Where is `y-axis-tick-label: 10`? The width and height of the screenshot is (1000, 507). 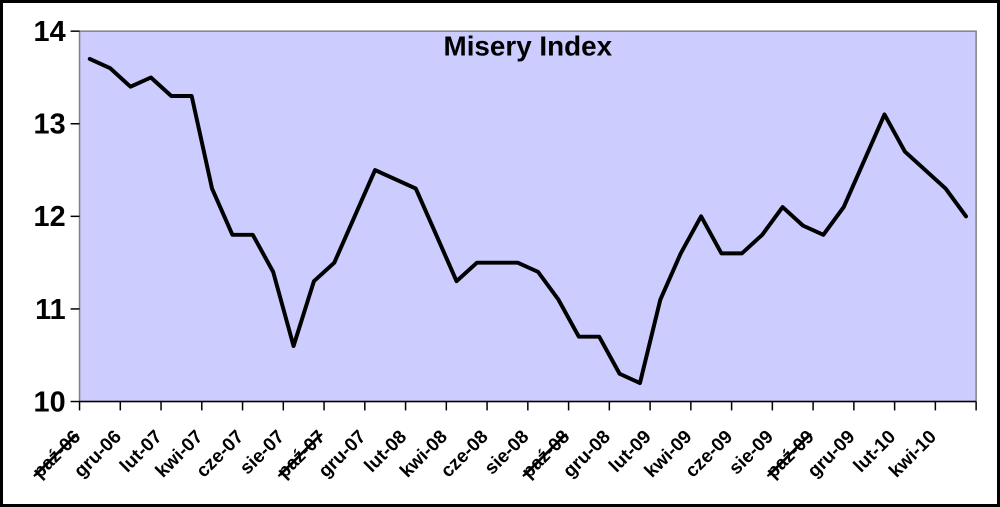
y-axis-tick-label: 10 is located at coordinates (50, 402).